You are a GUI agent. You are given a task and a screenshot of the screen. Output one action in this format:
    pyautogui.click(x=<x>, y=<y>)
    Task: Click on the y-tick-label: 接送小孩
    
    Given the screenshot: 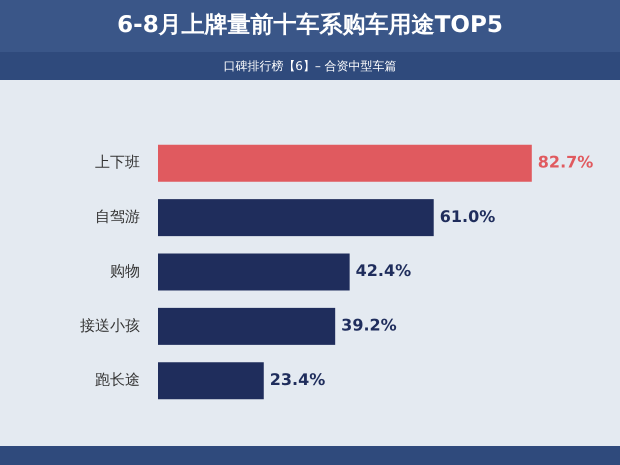 What is the action you would take?
    pyautogui.click(x=110, y=325)
    